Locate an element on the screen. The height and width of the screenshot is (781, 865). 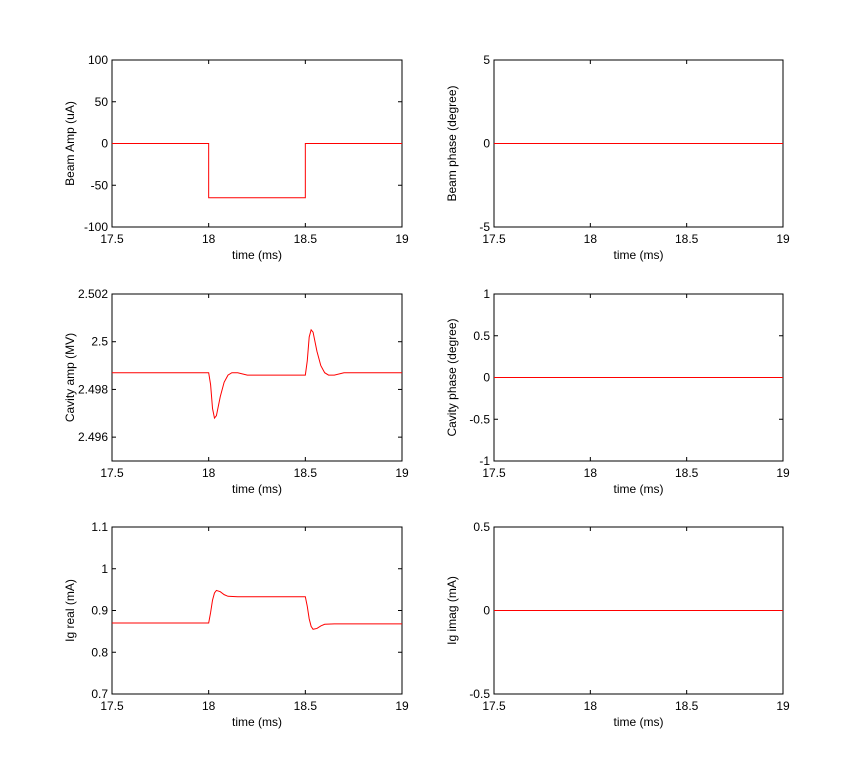
y-tick-label: -50 is located at coordinates (100, 185).